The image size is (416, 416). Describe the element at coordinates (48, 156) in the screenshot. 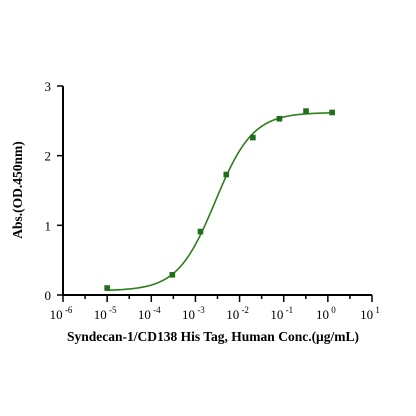

I see `y-tick-label: 2` at that location.